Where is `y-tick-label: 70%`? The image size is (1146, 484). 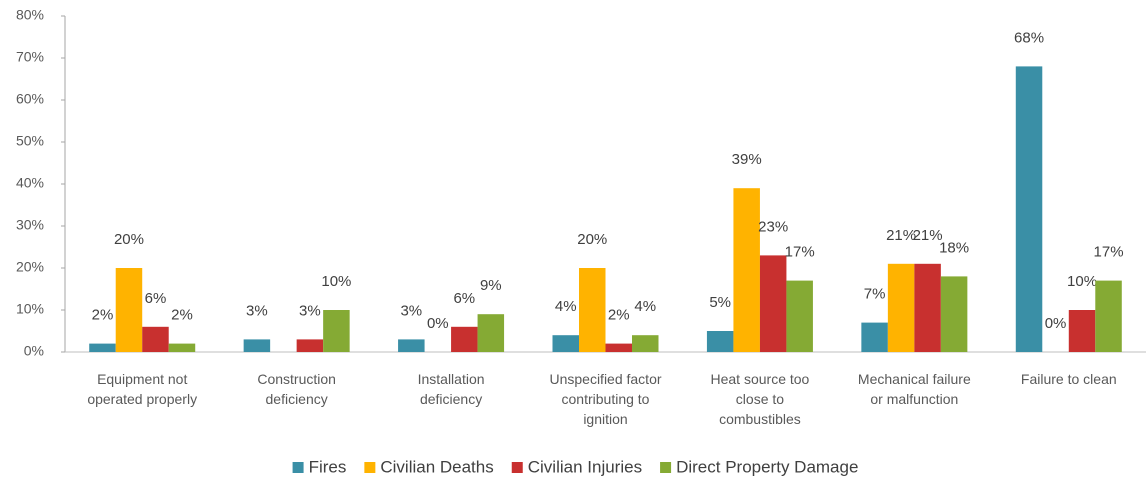
y-tick-label: 70% is located at coordinates (30, 57).